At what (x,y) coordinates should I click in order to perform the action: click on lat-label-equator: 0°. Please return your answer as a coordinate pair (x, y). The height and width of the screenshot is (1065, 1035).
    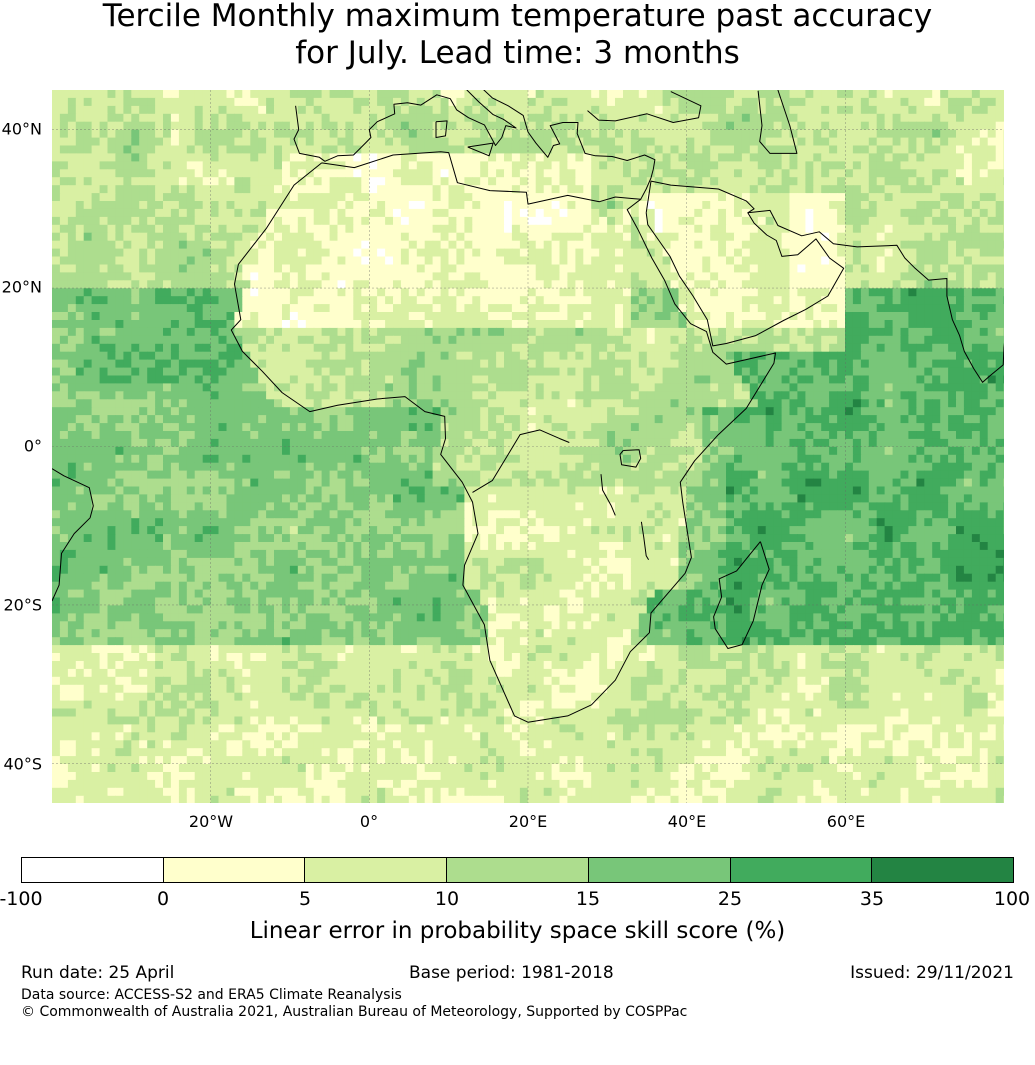
    Looking at the image, I should click on (32, 446).